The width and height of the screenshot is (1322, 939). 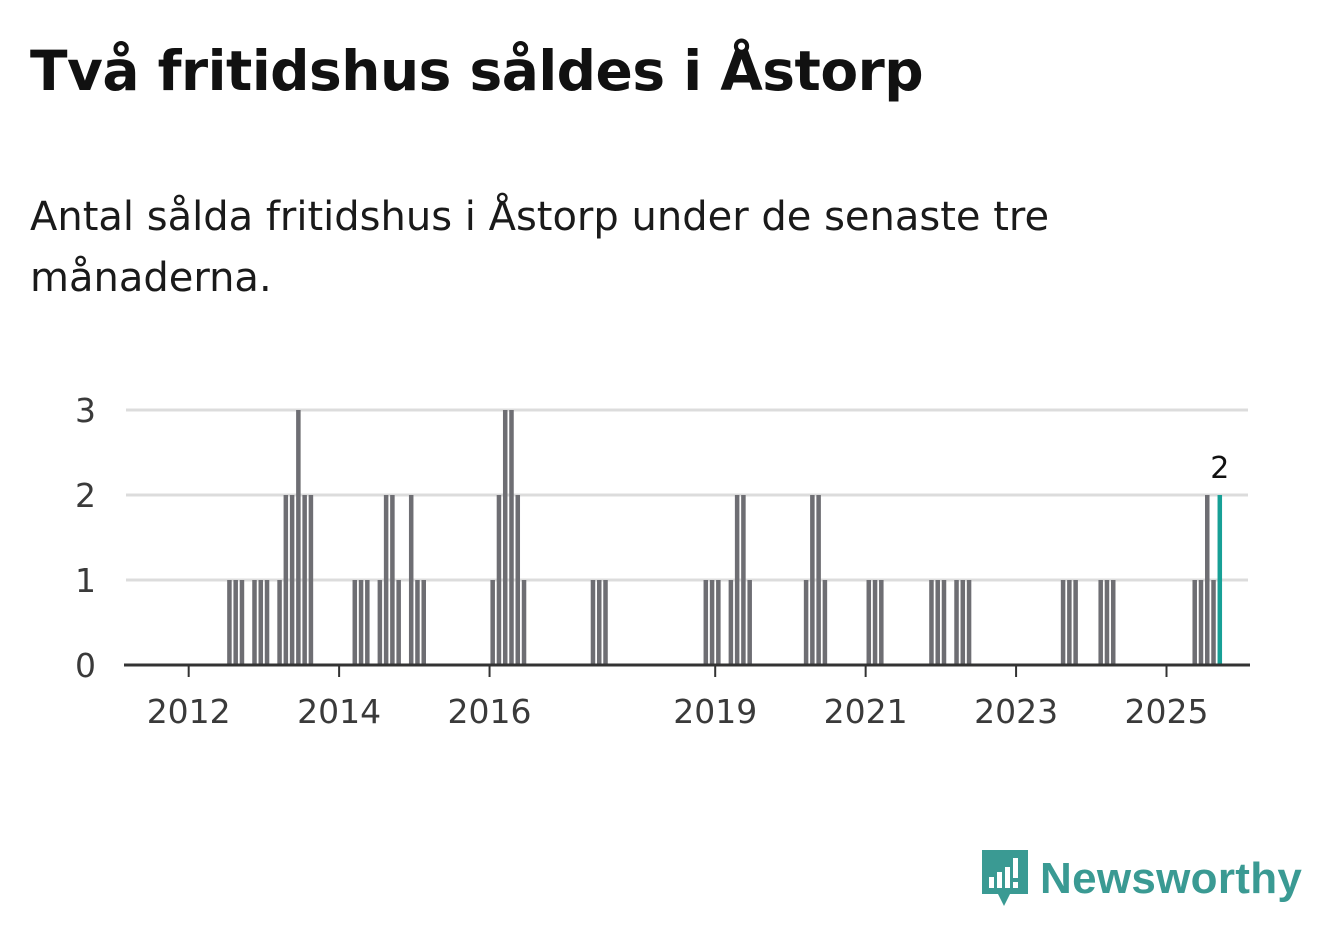 I want to click on x-tick-label: 2019, so click(x=715, y=711).